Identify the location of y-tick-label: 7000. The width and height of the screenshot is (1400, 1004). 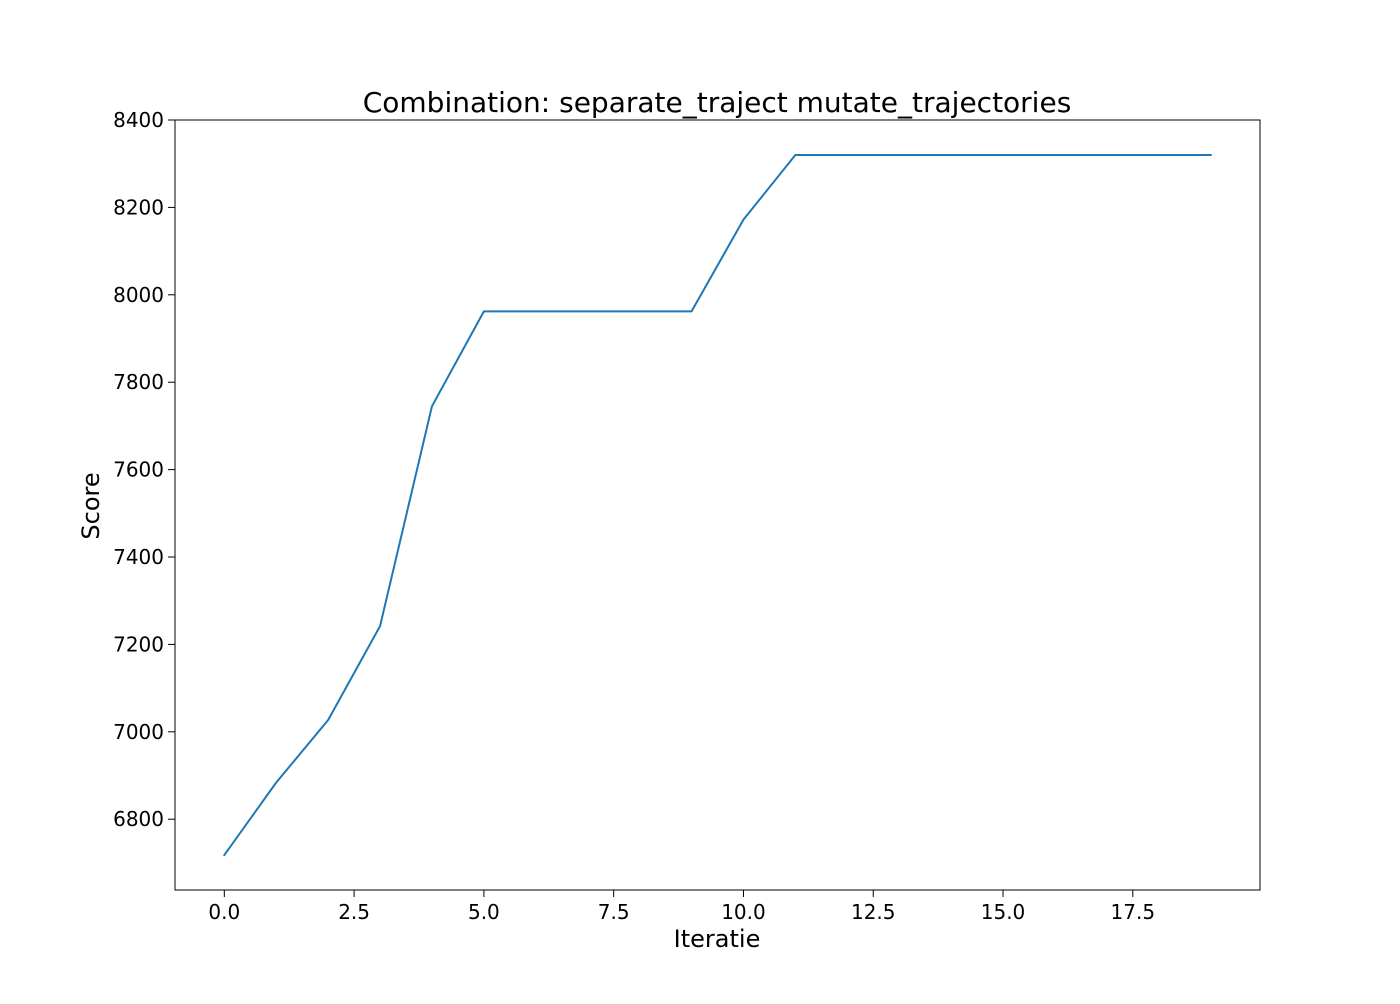
(138, 732).